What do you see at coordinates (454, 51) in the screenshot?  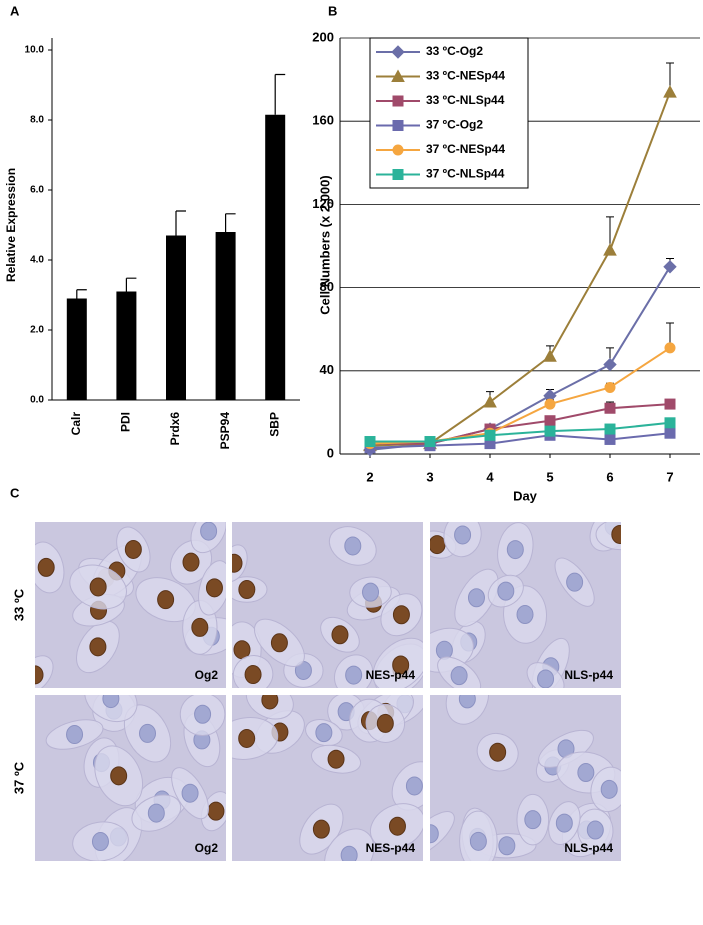 I see `legend-label: 33 ºC-Og2` at bounding box center [454, 51].